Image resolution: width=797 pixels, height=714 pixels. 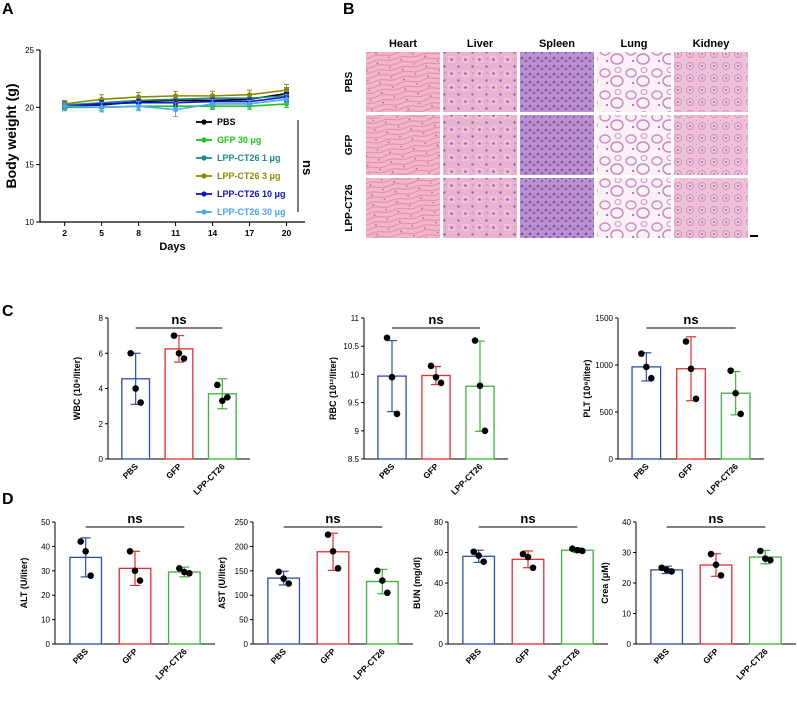 What do you see at coordinates (77, 388) in the screenshot?
I see `y-axis-title: WBC (10⁹/liter)` at bounding box center [77, 388].